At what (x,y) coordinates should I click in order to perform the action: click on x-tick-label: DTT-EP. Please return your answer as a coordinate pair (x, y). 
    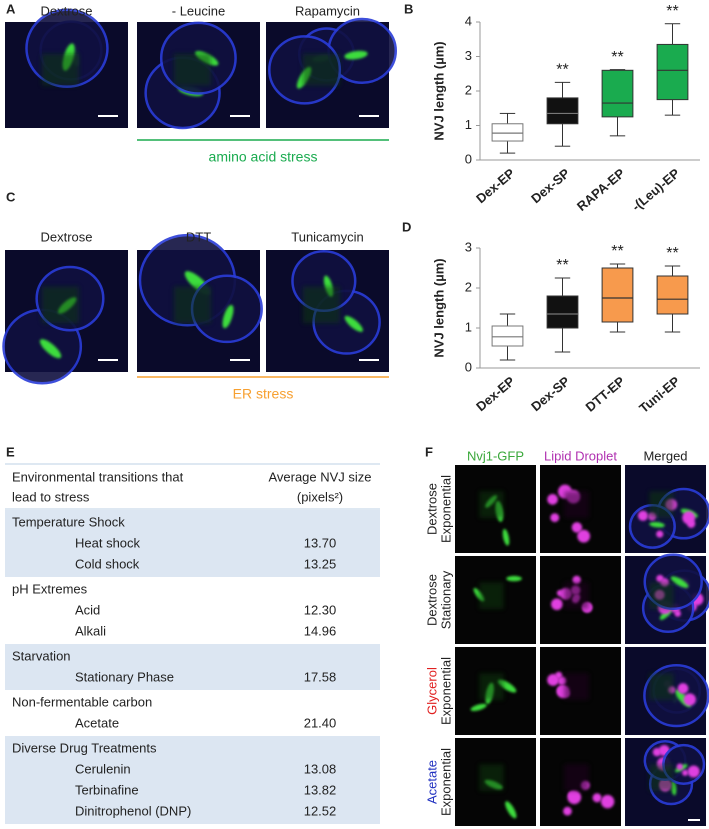
    Looking at the image, I should click on (605, 393).